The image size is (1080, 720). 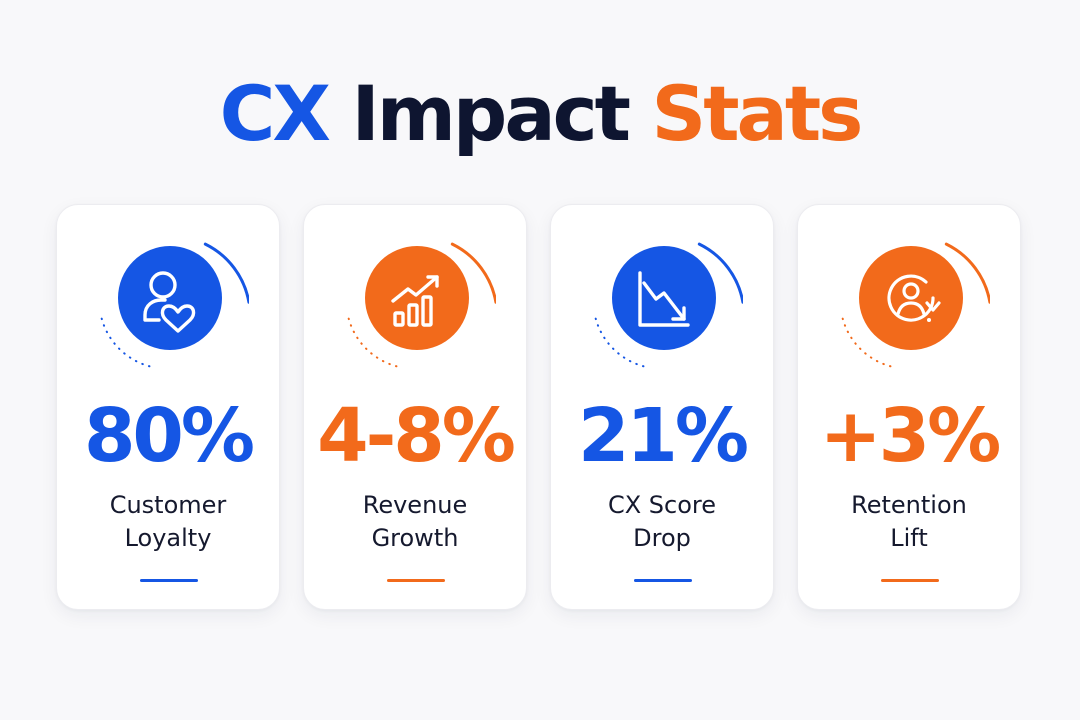 I want to click on stat-label-line2: Drop, so click(x=662, y=538).